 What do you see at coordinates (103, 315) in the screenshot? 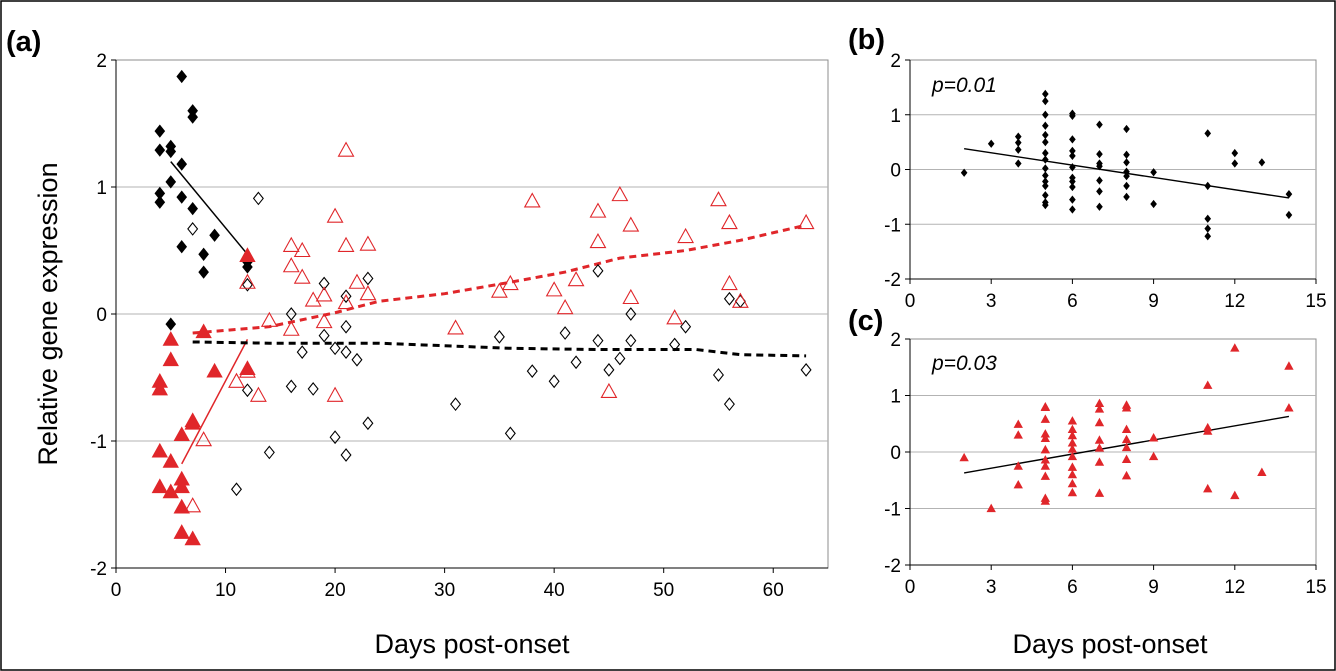
I see `panel-a-y-ticks: -2 -1 0 1 2` at bounding box center [103, 315].